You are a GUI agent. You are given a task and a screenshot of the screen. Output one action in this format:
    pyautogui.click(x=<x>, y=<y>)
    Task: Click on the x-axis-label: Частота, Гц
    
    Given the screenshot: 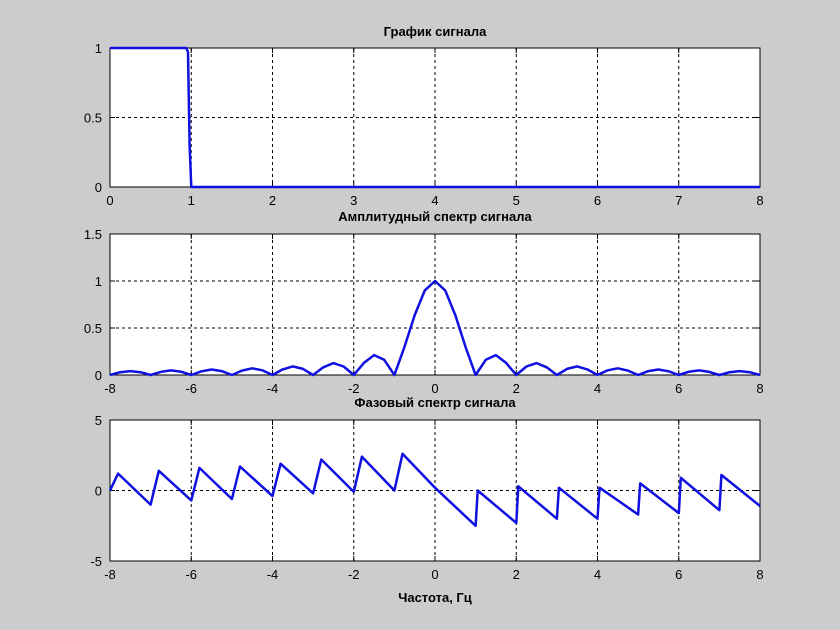 What is the action you would take?
    pyautogui.click(x=435, y=597)
    